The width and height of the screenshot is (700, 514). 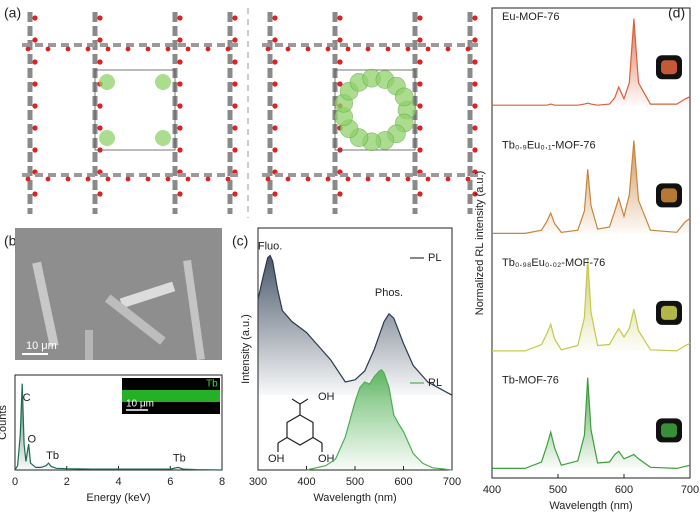 I want to click on y-axis-label: Normalized RL intensity (a.u.), so click(x=480, y=243).